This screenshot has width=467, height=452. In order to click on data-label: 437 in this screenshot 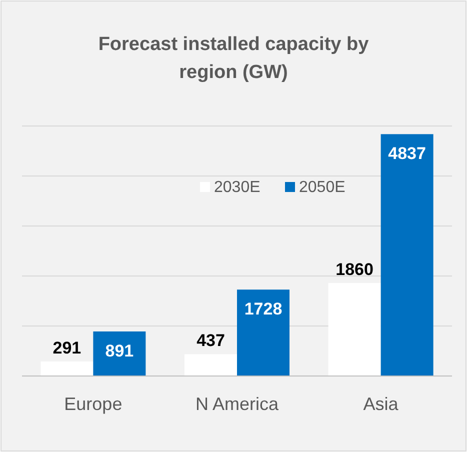, I will do `click(210, 340)`.